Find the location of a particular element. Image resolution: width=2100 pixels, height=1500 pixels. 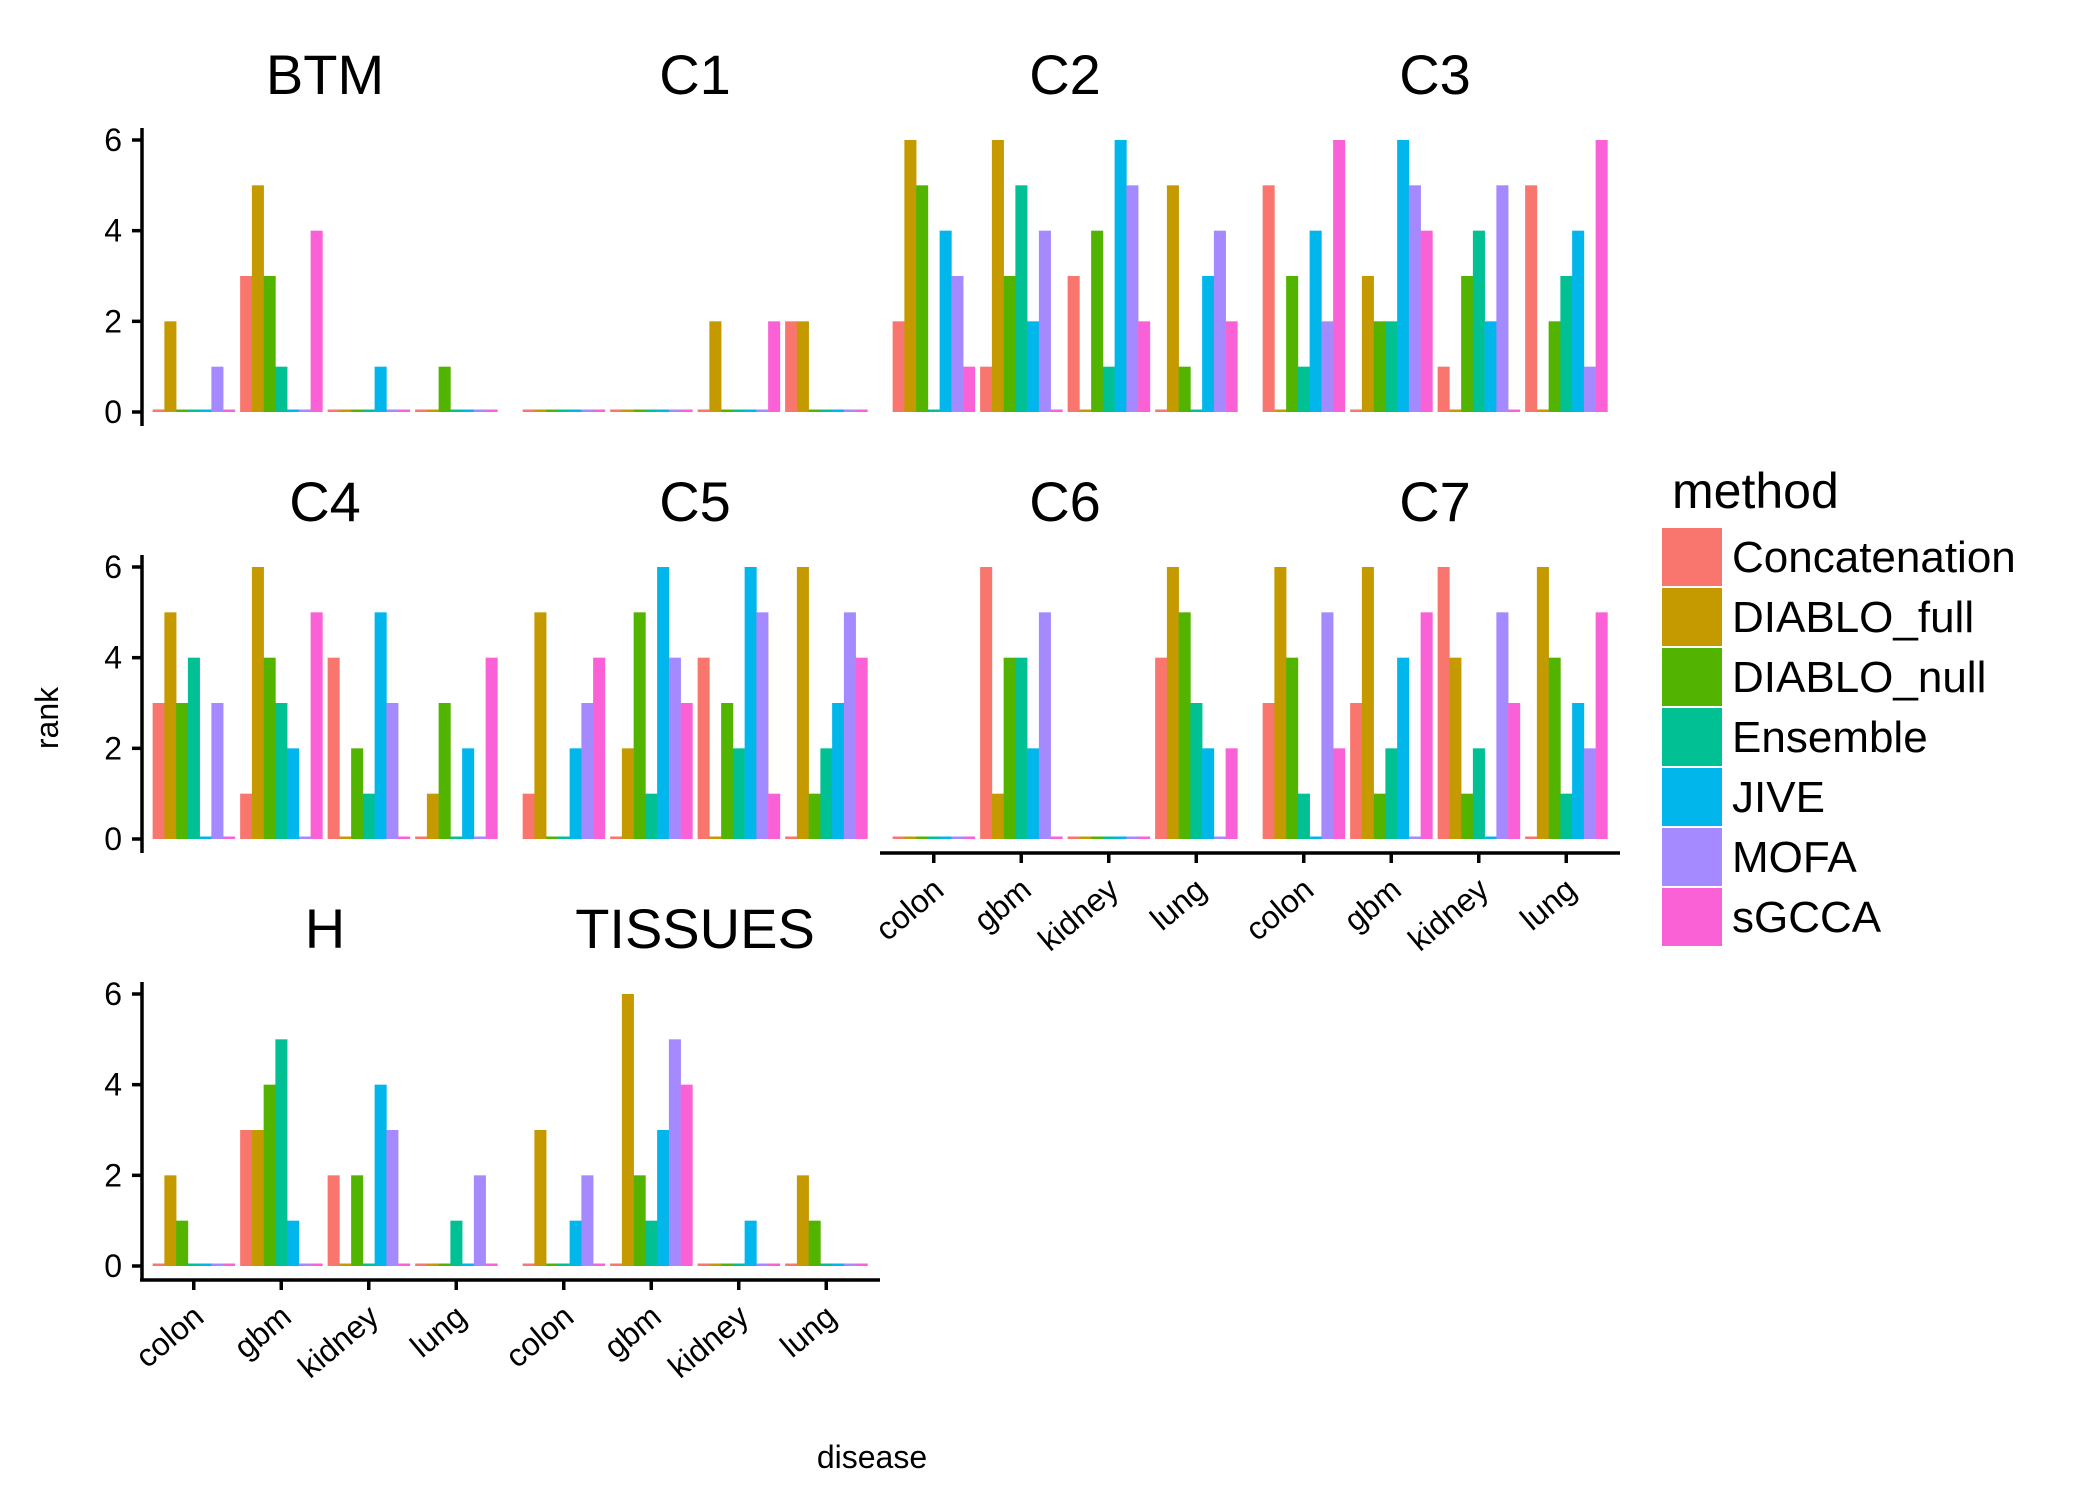

bar-tissues-kidney-concatenation is located at coordinates (703, 1264).